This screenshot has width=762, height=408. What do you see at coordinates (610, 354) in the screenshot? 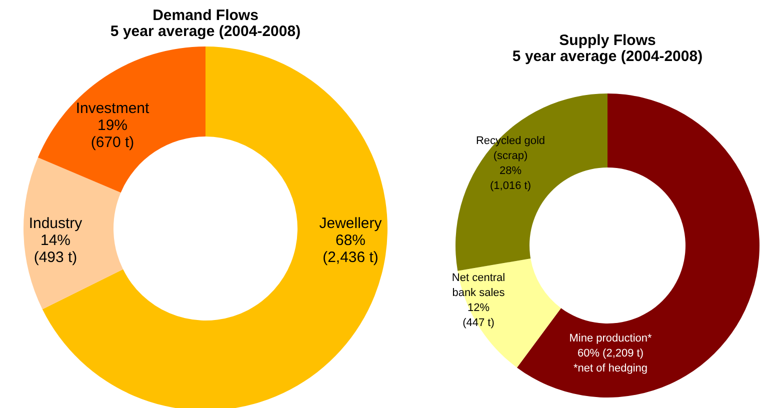
I see `data-label: 60% (2,209 t)` at bounding box center [610, 354].